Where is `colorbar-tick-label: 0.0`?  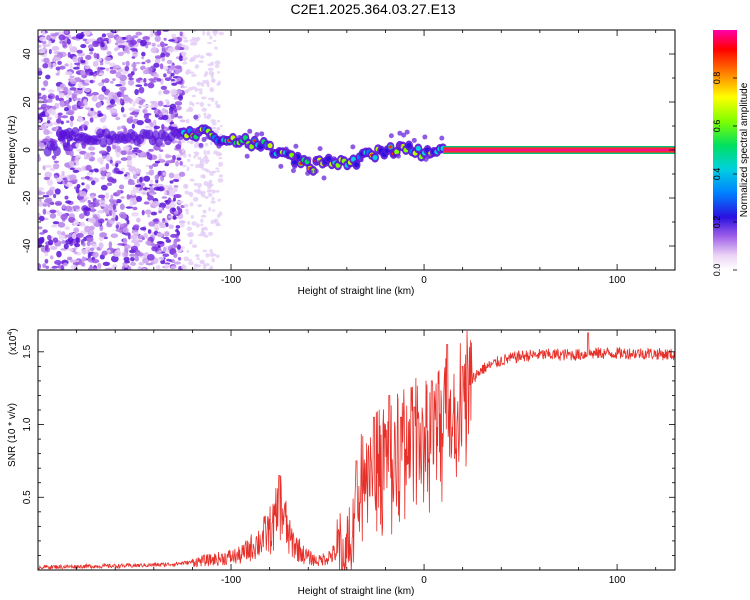 colorbar-tick-label: 0.0 is located at coordinates (717, 270).